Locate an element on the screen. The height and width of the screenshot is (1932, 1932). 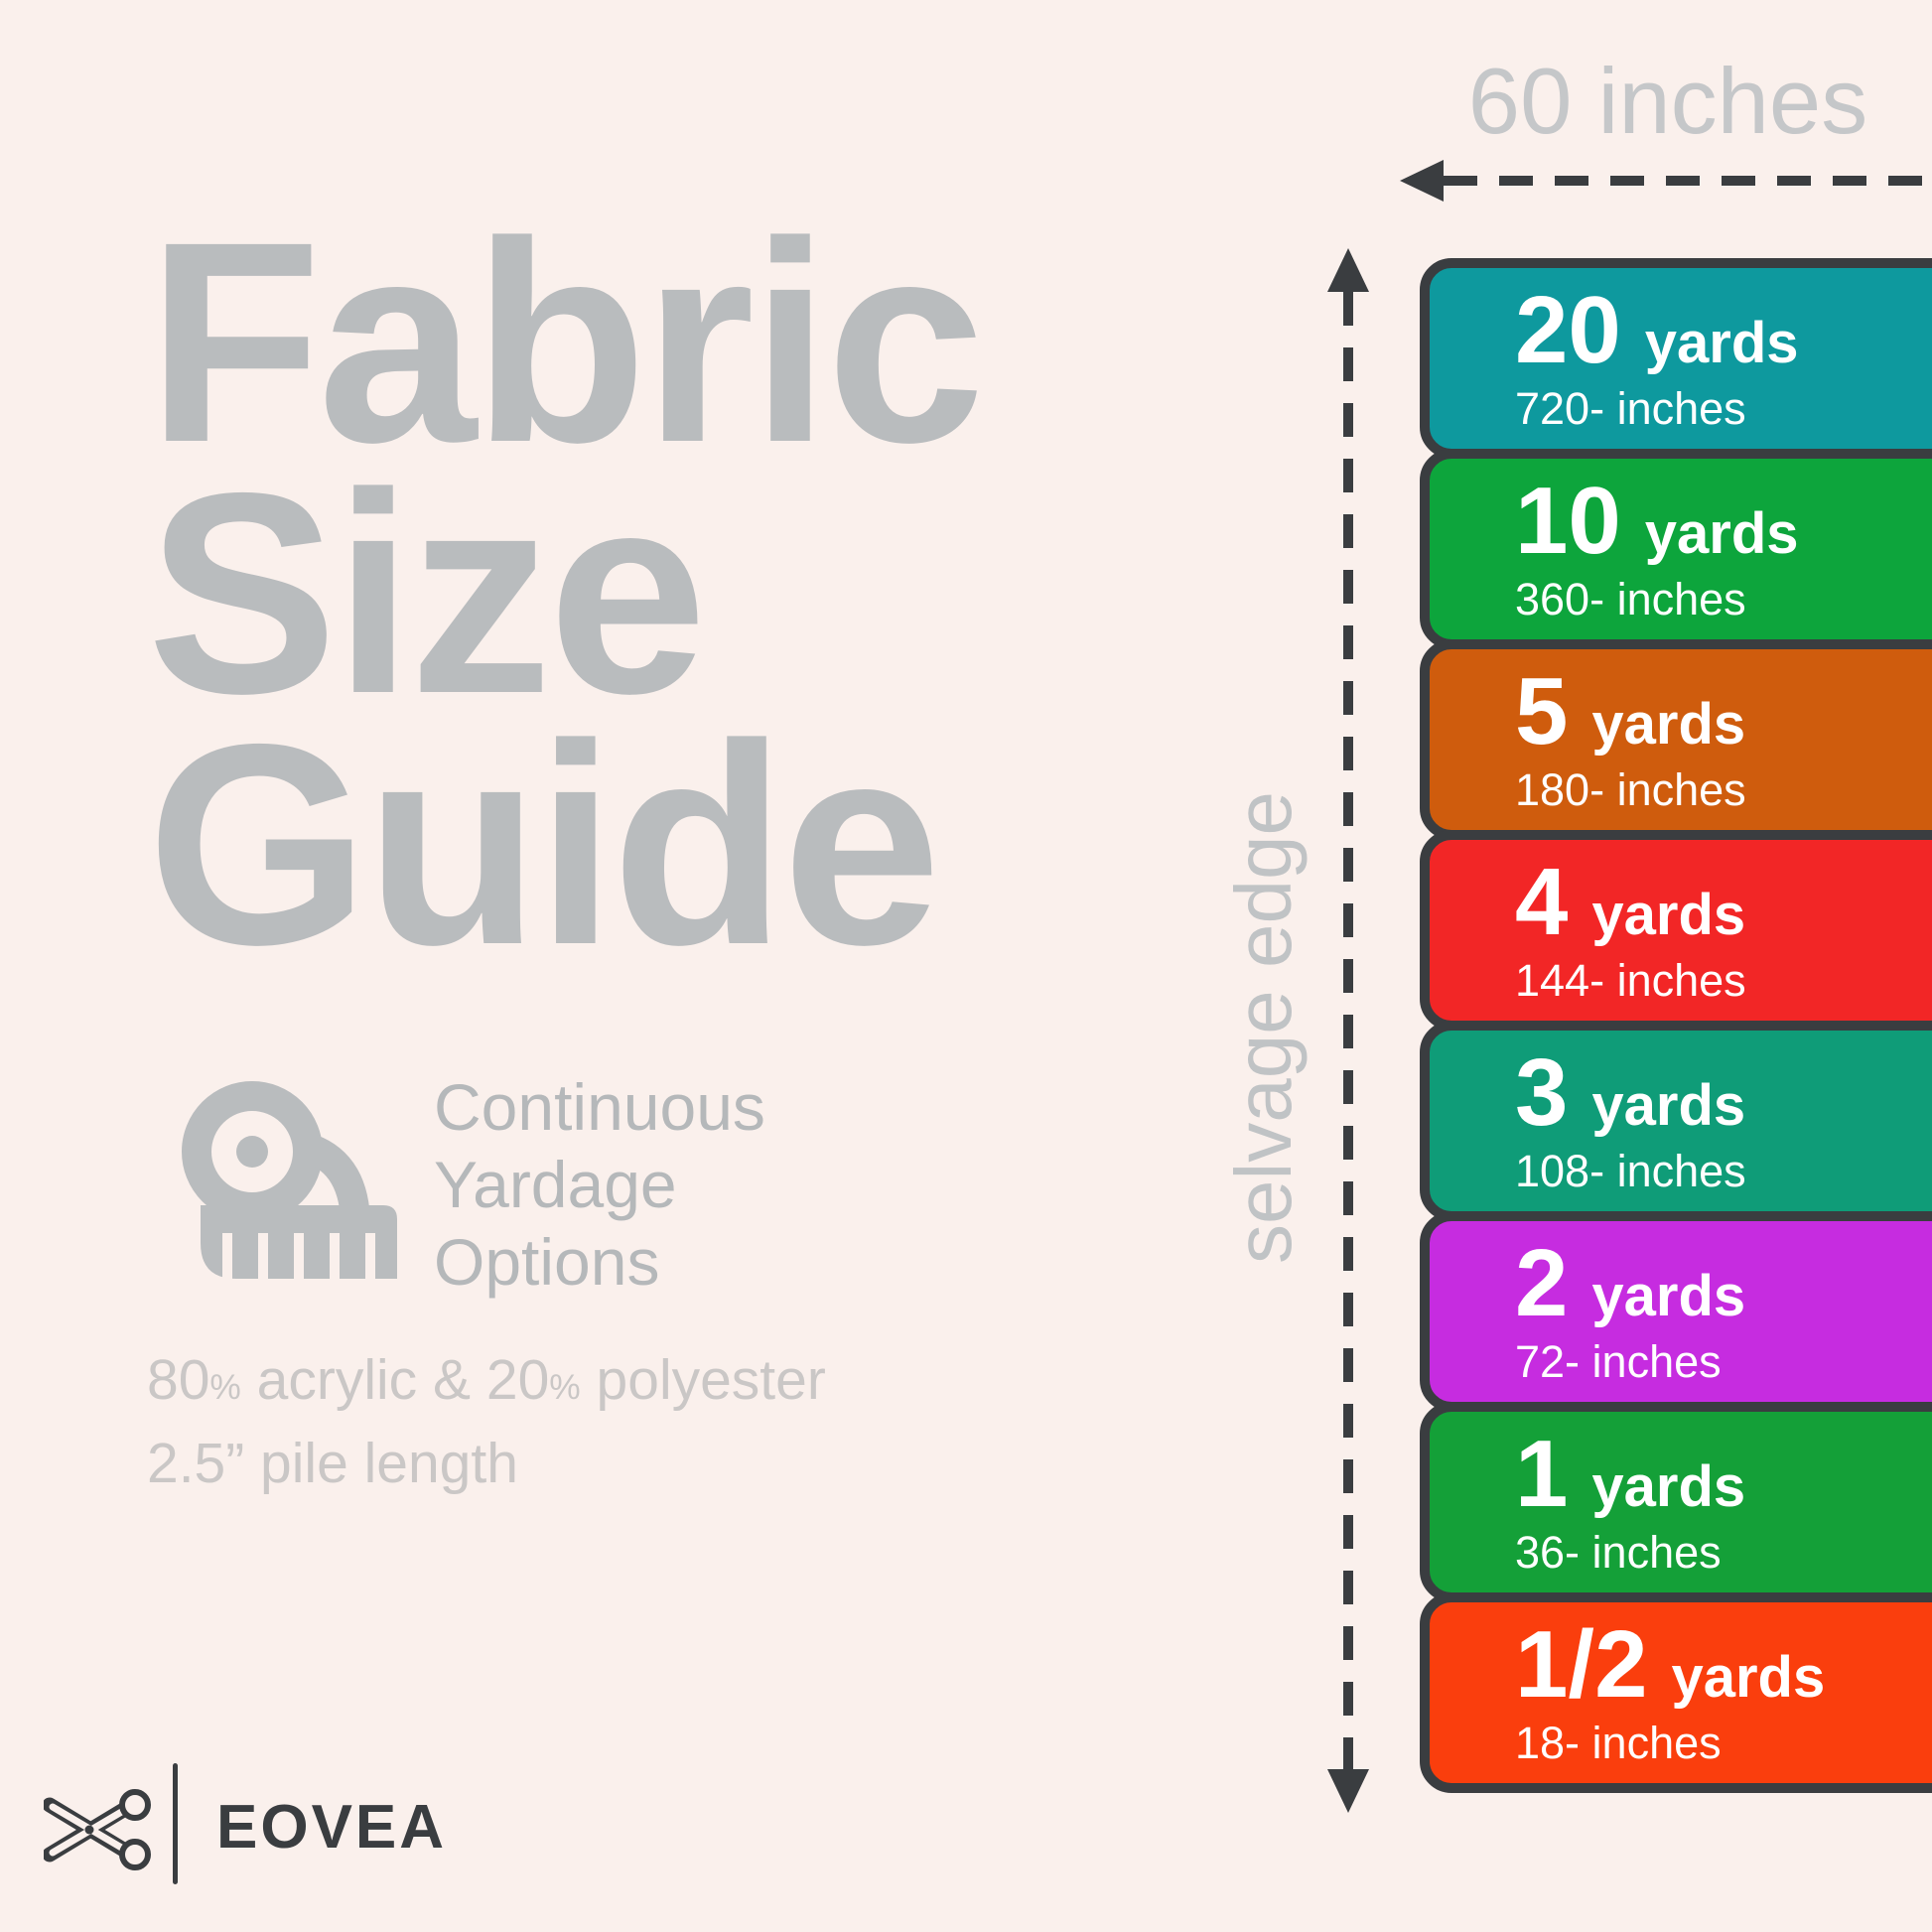
page-title-line-3: Guide is located at coordinates (544, 845).